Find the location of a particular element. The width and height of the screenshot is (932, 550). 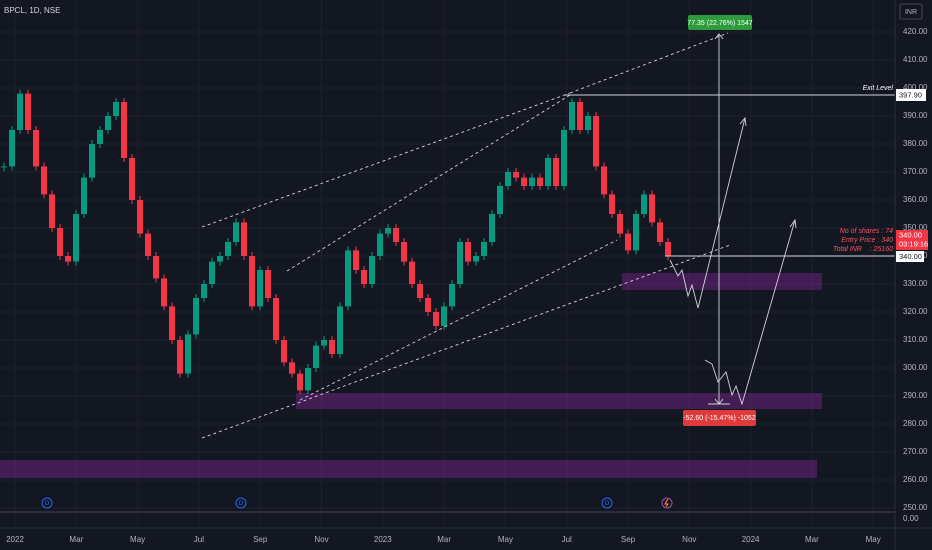

y-tick-label: 330.00 is located at coordinates (915, 283).